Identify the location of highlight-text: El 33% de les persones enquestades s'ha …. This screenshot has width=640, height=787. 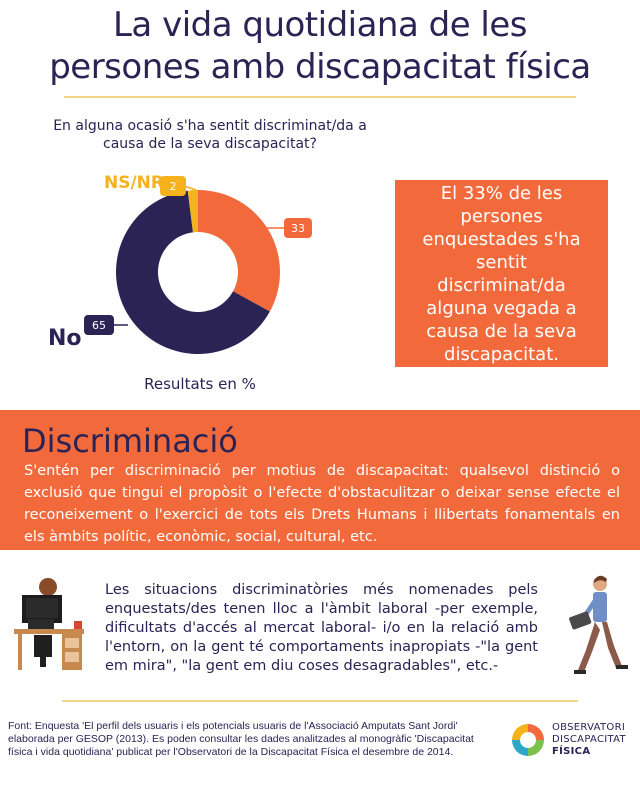
(501, 273).